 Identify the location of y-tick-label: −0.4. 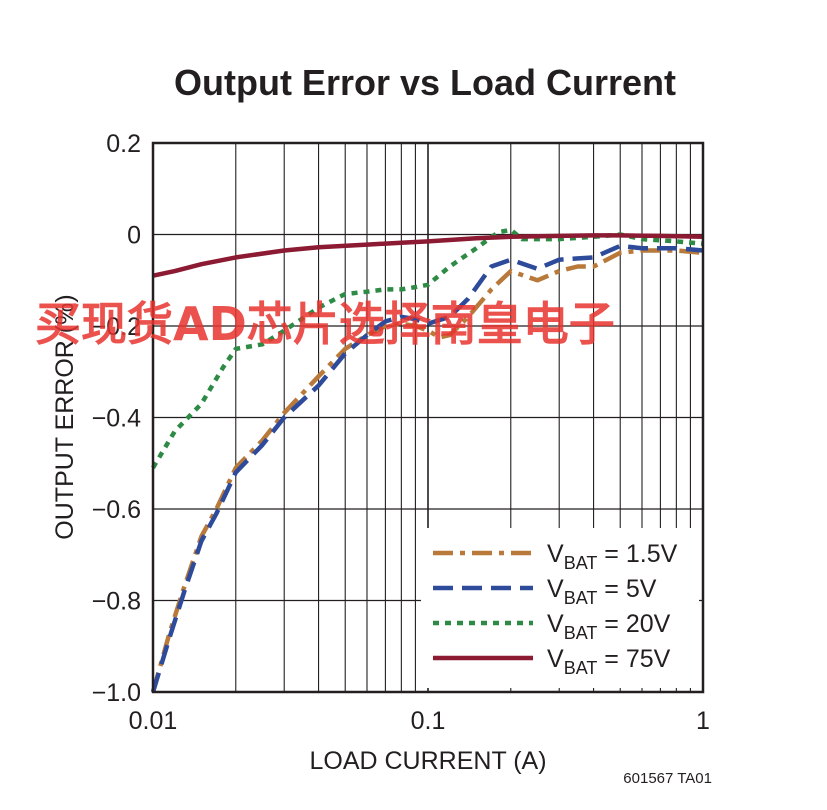
(116, 419).